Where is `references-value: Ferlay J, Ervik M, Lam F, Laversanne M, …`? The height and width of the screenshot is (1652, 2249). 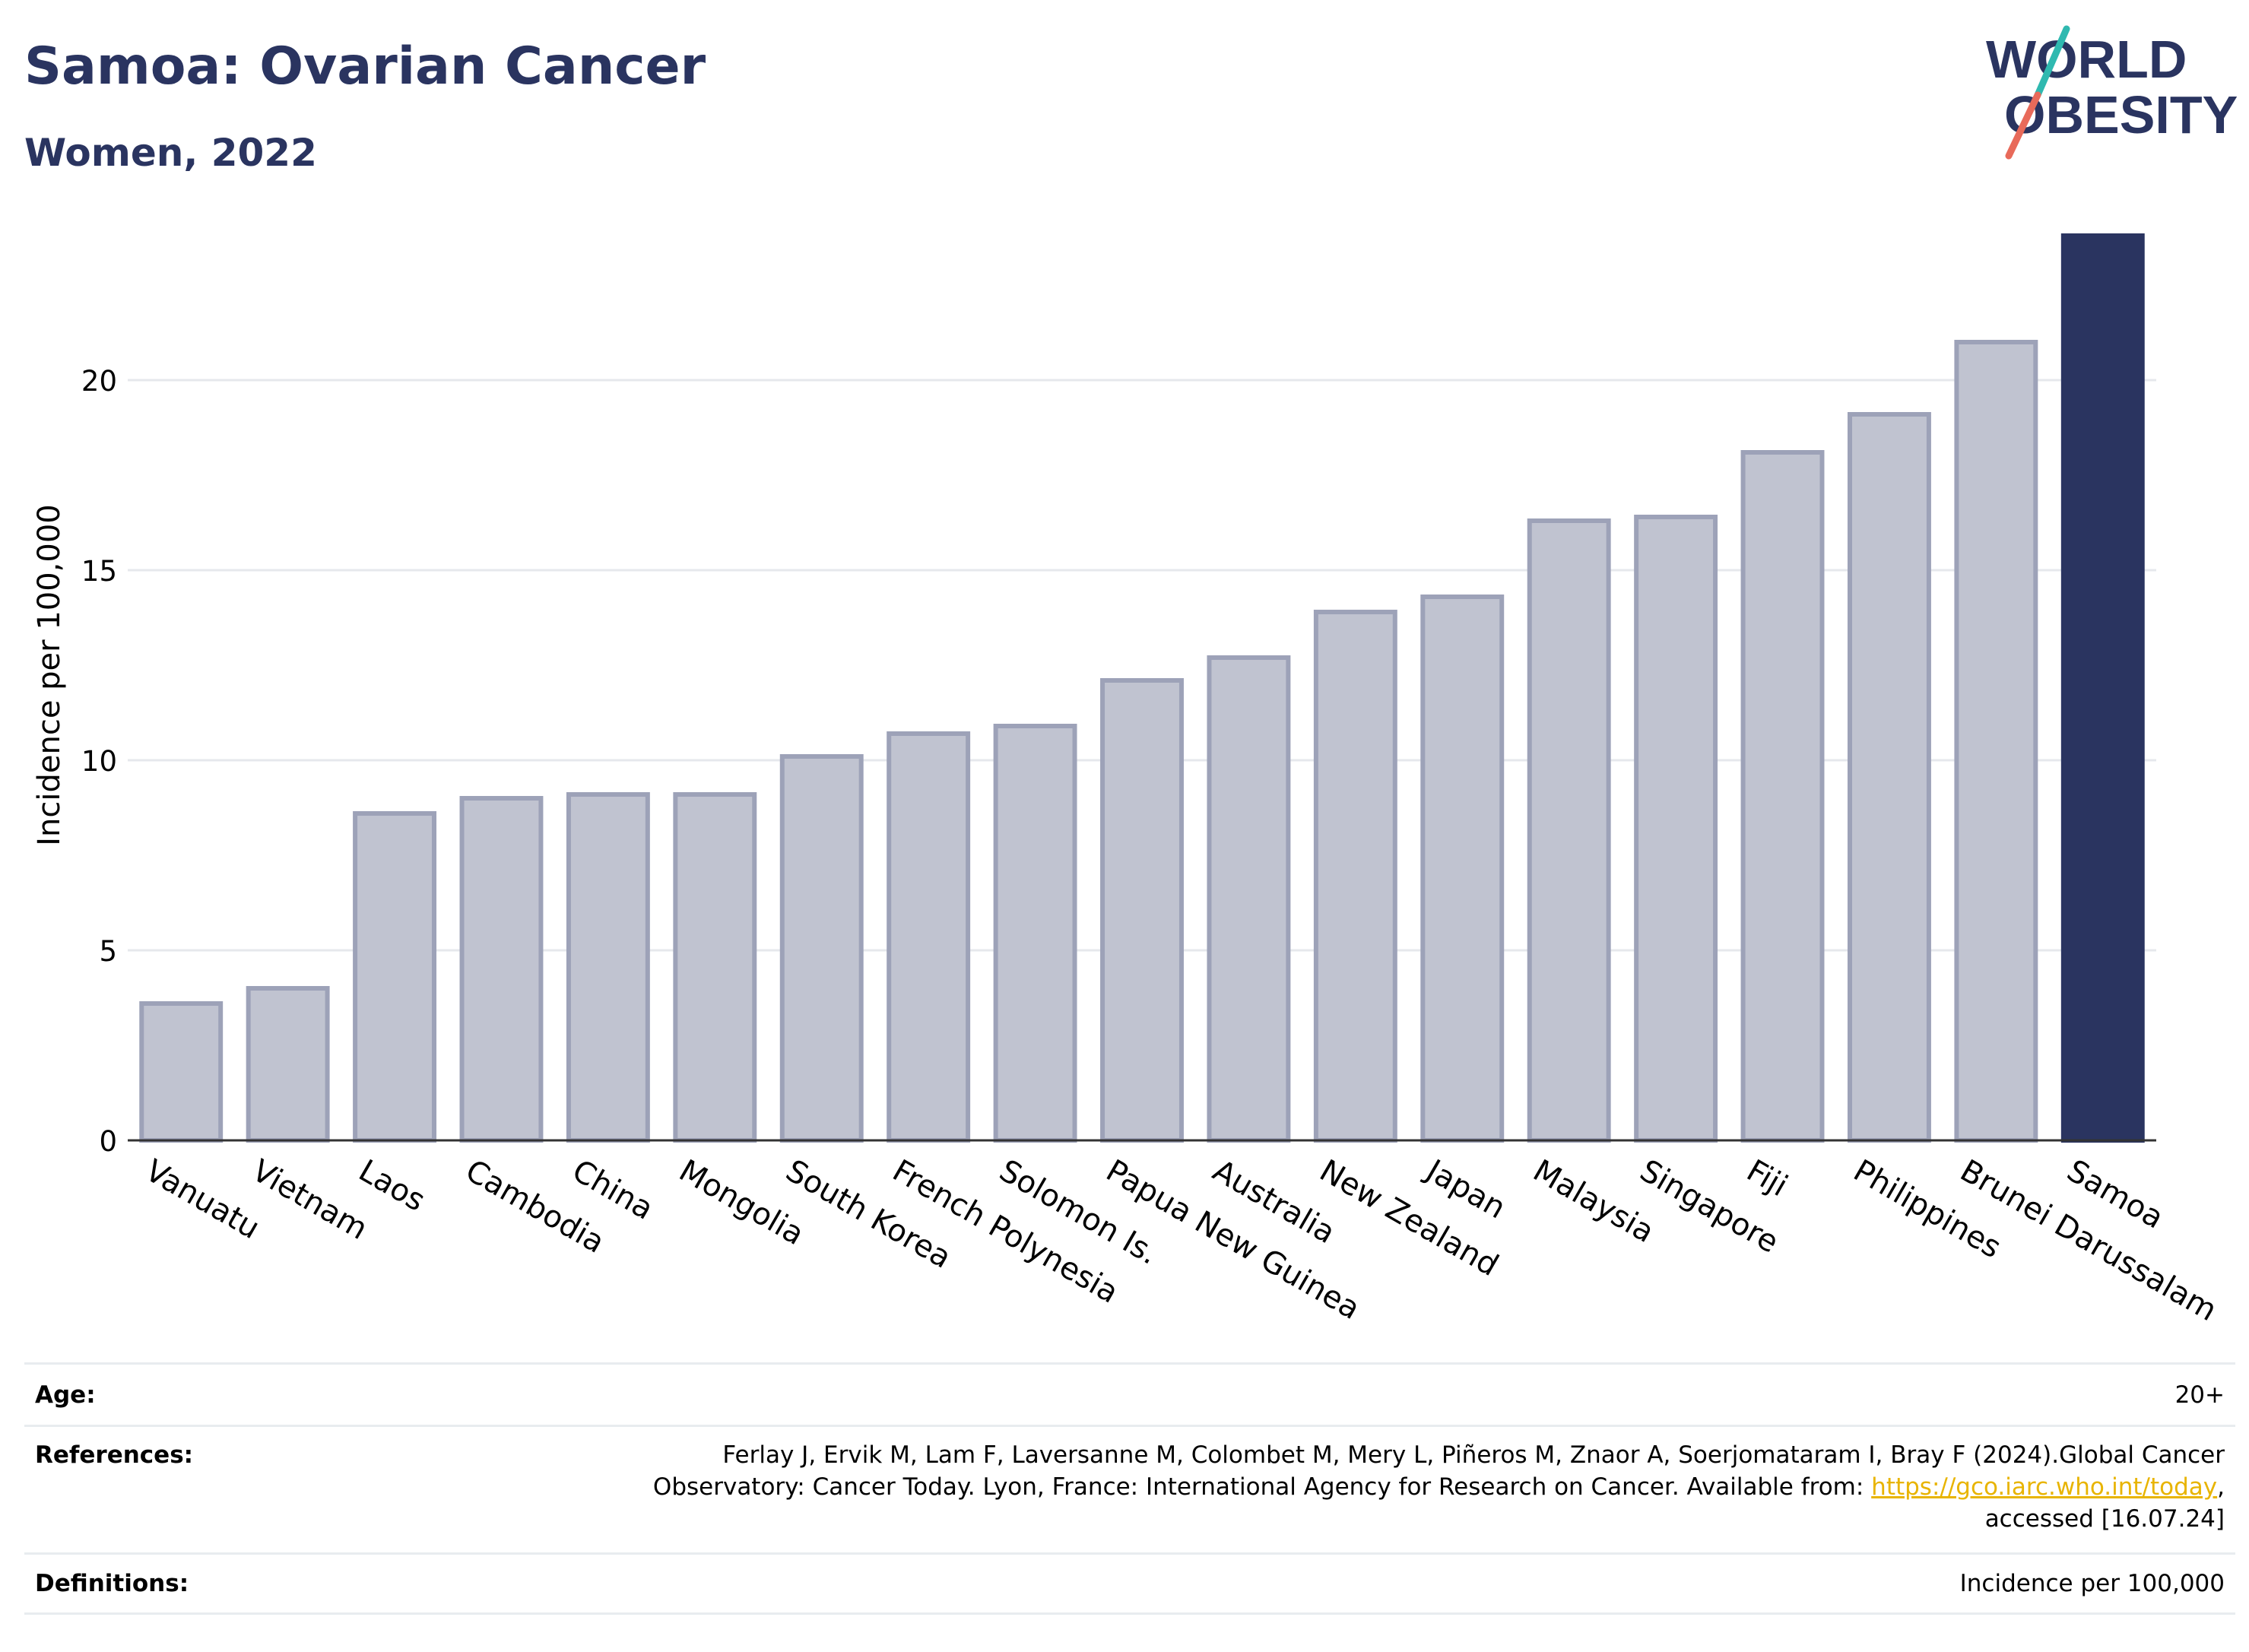 references-value: Ferlay J, Ervik M, Lam F, Laversanne M, … is located at coordinates (1444, 1495).